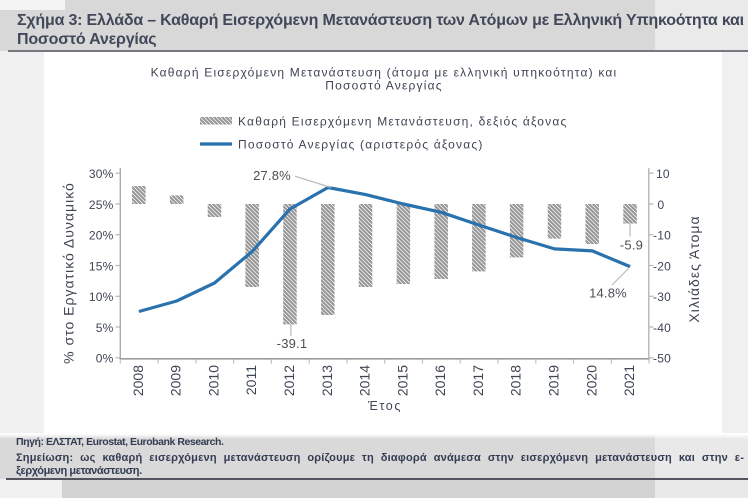 Image resolution: width=748 pixels, height=498 pixels. I want to click on svg-text: 2021, so click(629, 380).